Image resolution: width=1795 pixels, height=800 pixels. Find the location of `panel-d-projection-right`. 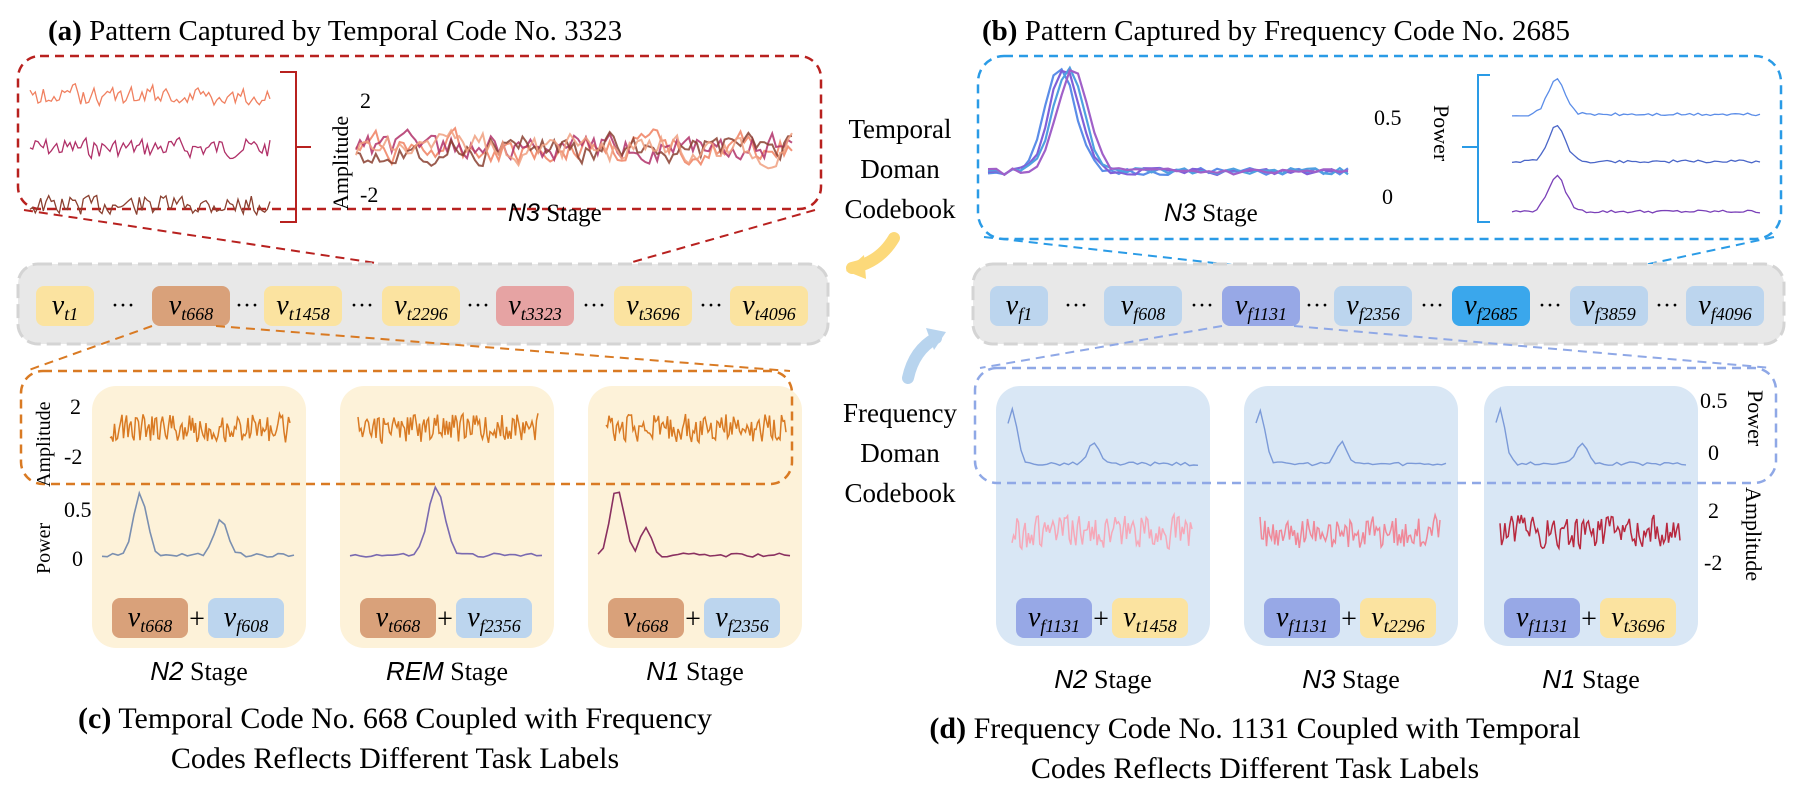

panel-d-projection-right is located at coordinates (1533, 347).